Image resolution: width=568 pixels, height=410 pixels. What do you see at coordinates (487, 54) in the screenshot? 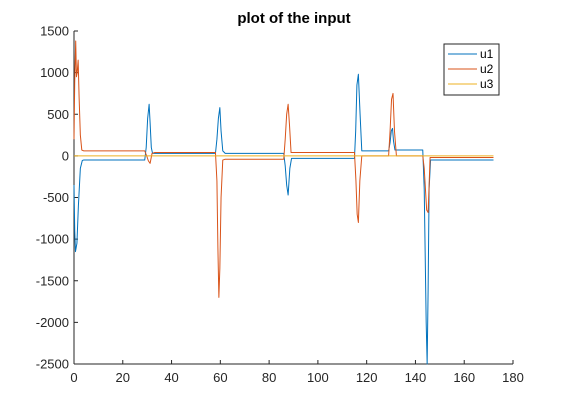
I see `legend-label-u1: u1` at bounding box center [487, 54].